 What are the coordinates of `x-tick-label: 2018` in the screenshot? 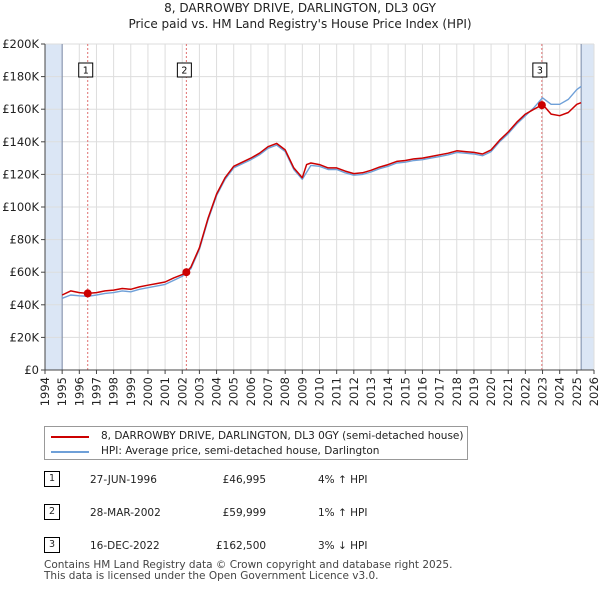 It's located at (457, 391).